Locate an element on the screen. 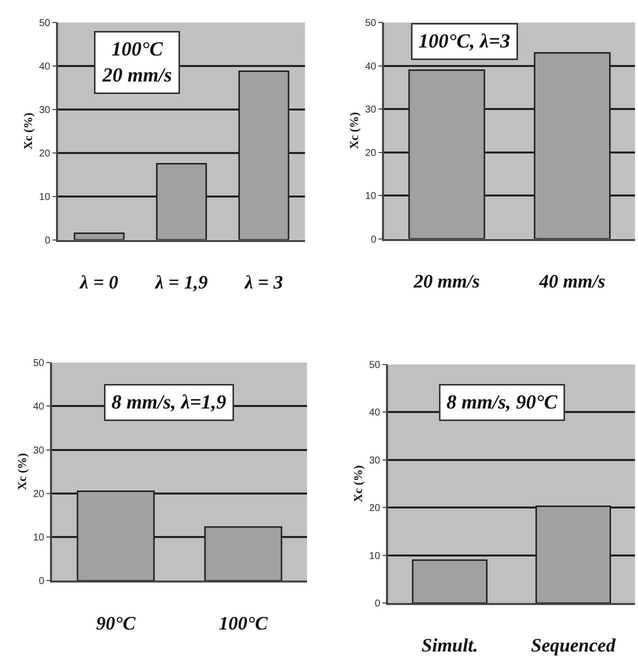 The width and height of the screenshot is (638, 657). x-tick-label: λ = 0 is located at coordinates (99, 283).